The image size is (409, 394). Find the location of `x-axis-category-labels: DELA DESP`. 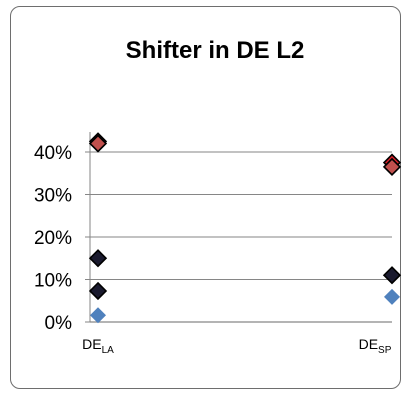

x-axis-category-labels: DELA DESP is located at coordinates (237, 346).